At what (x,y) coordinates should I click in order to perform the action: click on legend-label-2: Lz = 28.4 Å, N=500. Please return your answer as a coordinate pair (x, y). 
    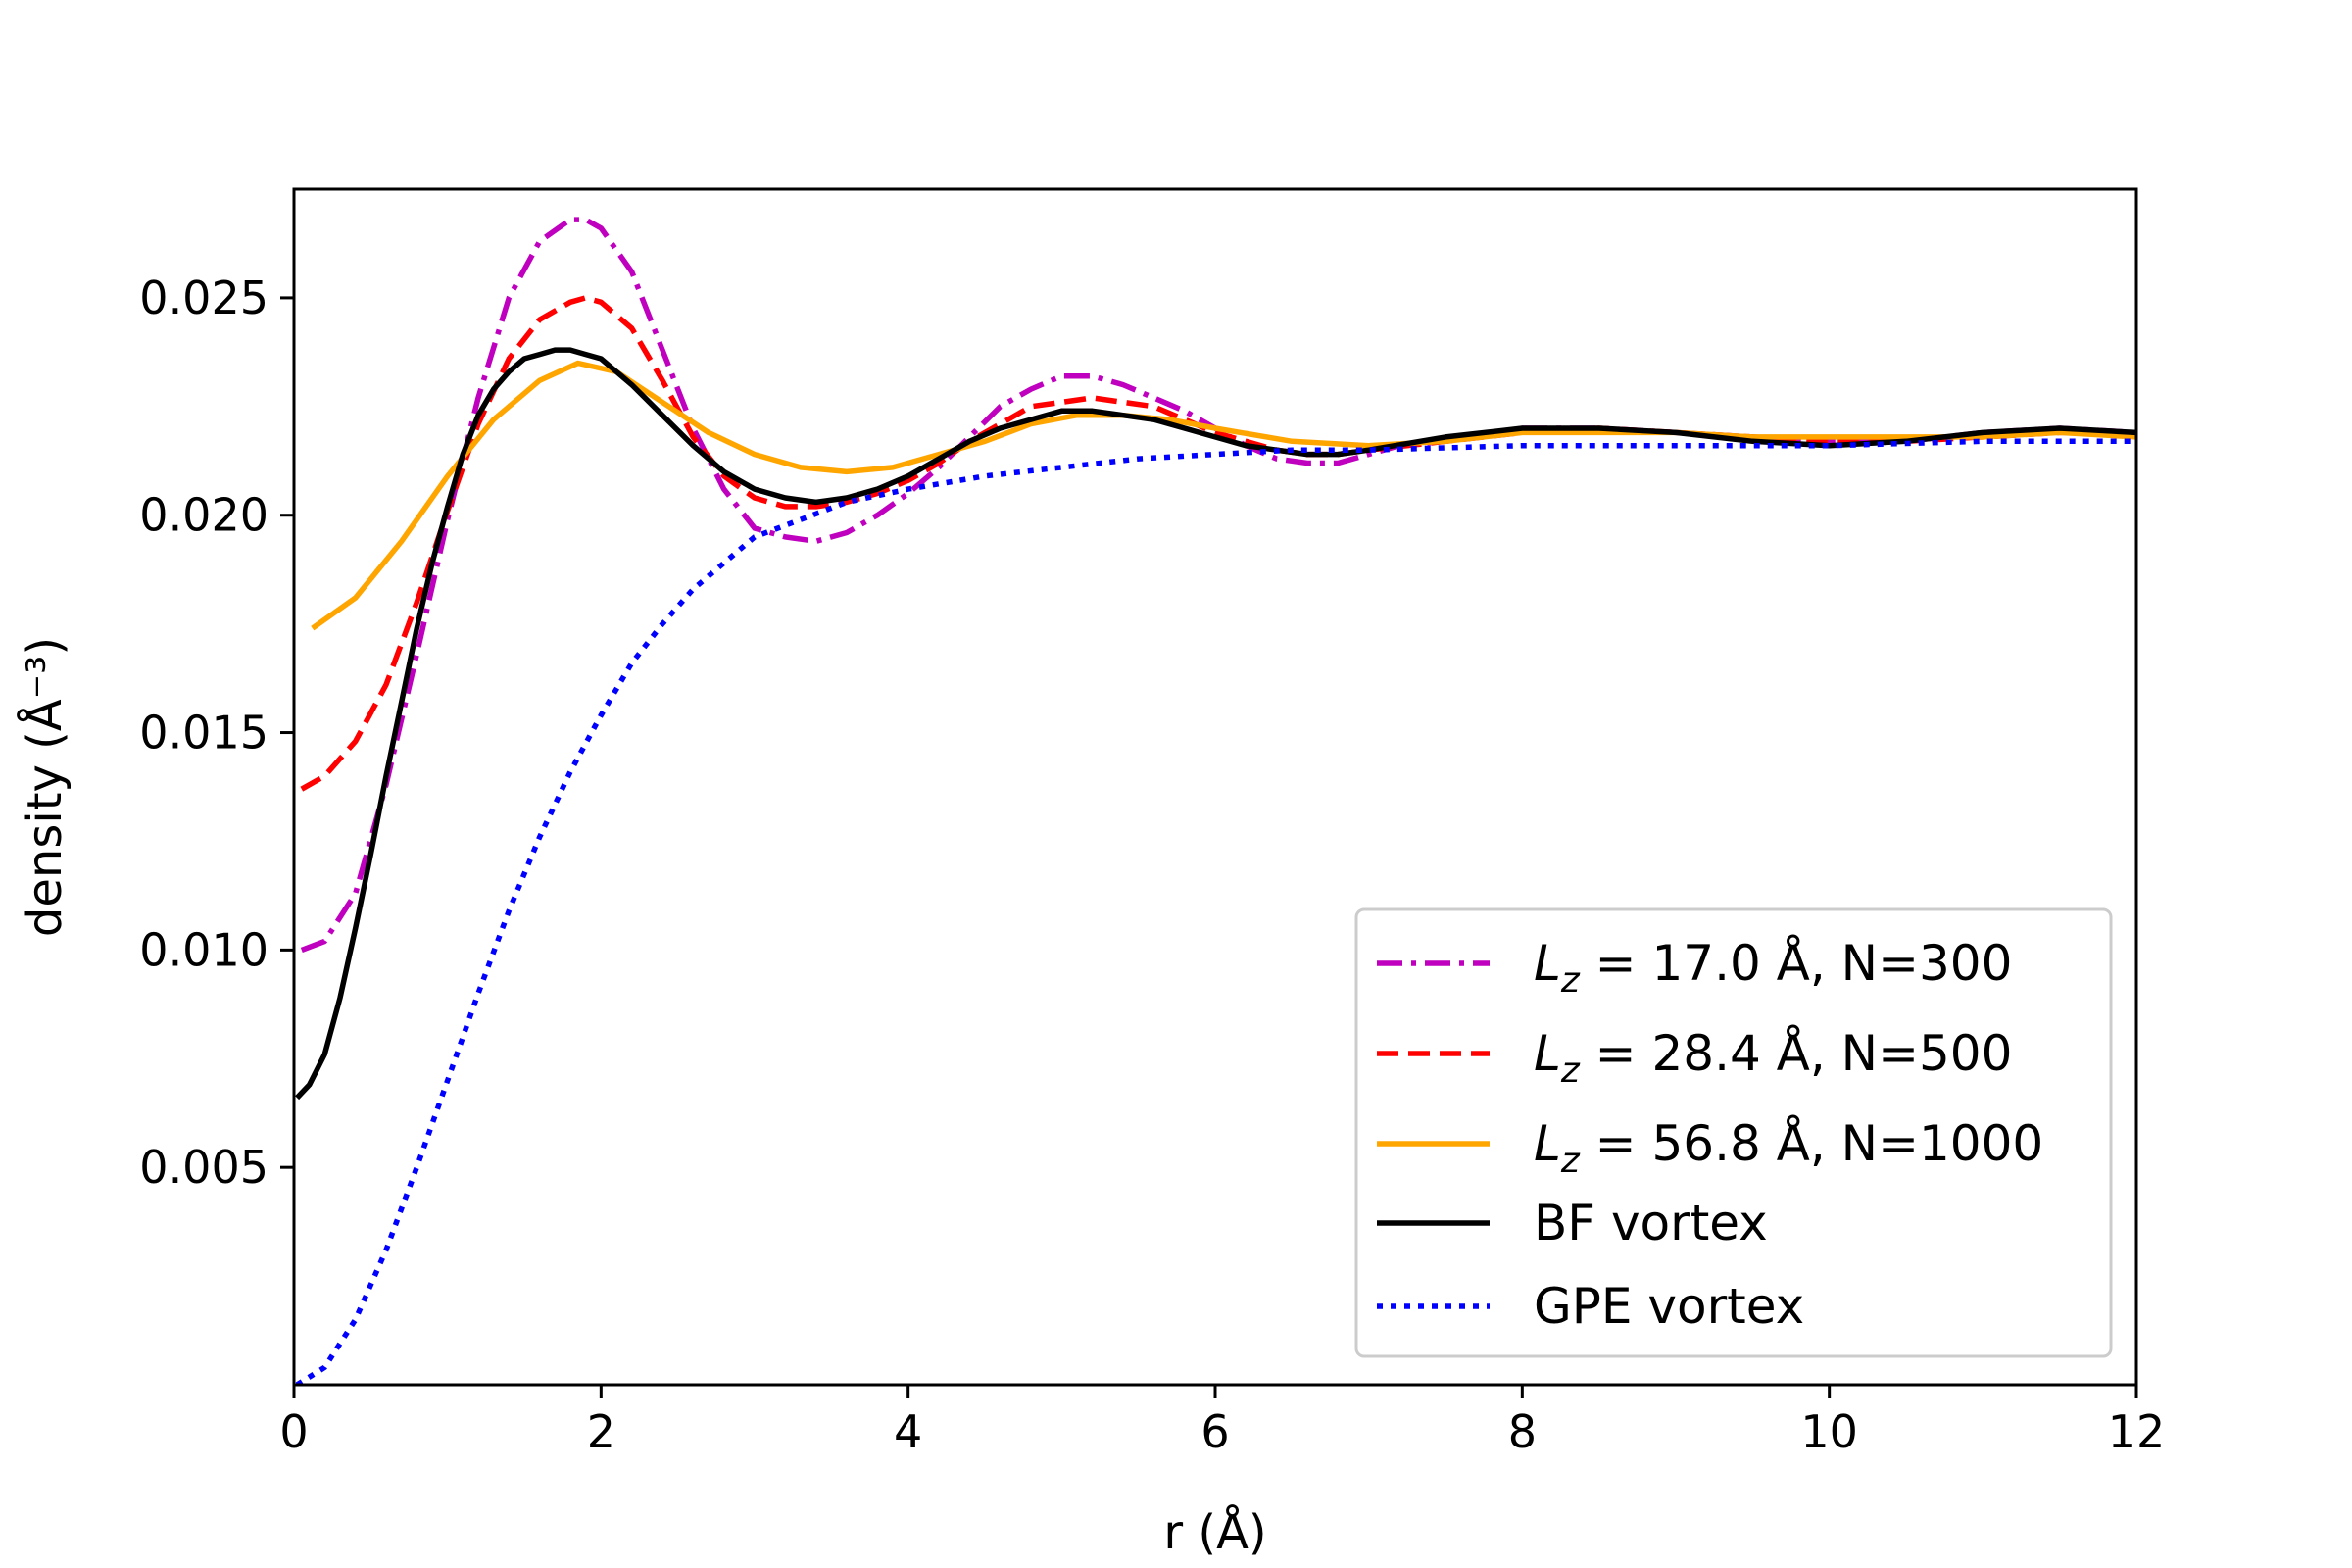
    Looking at the image, I should click on (1773, 1058).